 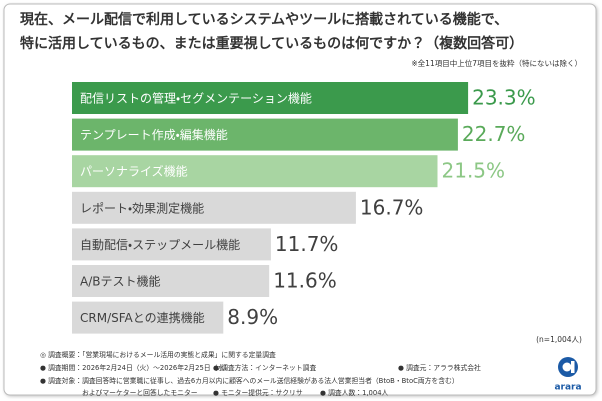 I want to click on chart-title: 現在、メール配信で利用しているシステムやツールに搭載されている機能で、, so click(x=264, y=19).